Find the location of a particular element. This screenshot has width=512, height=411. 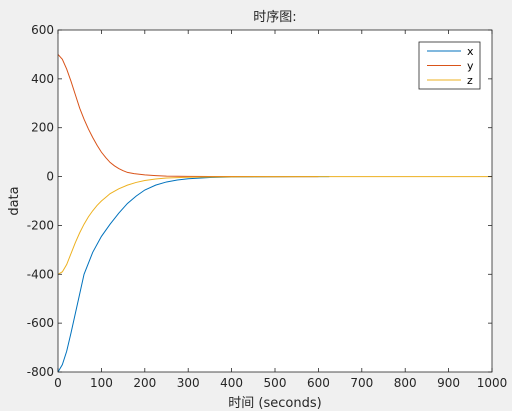

legend-label-x: x is located at coordinates (470, 51).